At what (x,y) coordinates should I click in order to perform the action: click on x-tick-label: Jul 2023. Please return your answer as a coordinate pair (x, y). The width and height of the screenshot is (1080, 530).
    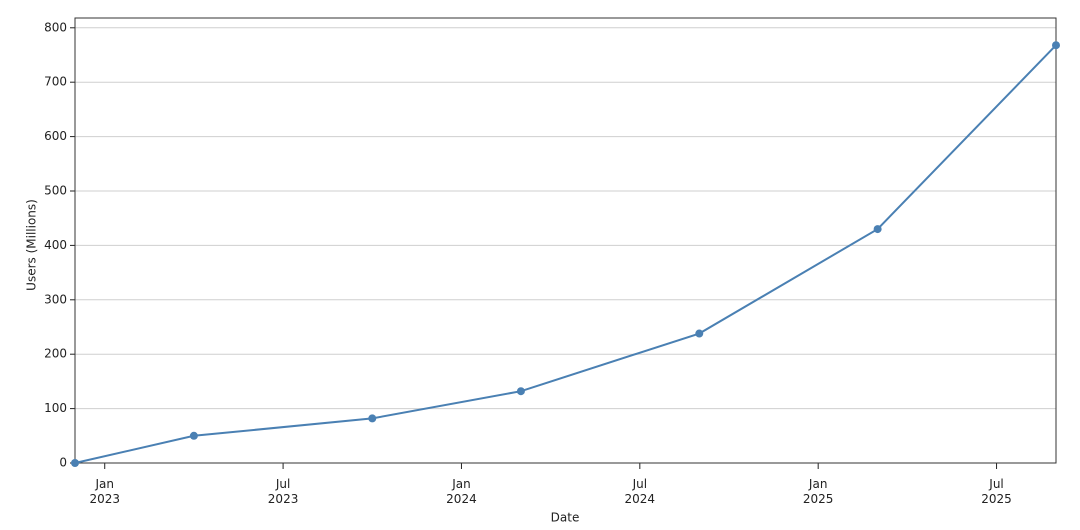
    Looking at the image, I should click on (283, 491).